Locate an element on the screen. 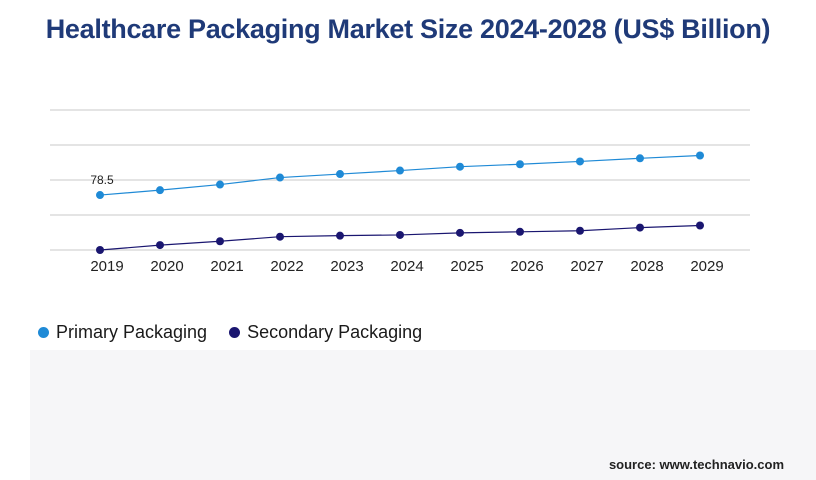 This screenshot has width=816, height=480. x-tick-2021: 2021 is located at coordinates (226, 266).